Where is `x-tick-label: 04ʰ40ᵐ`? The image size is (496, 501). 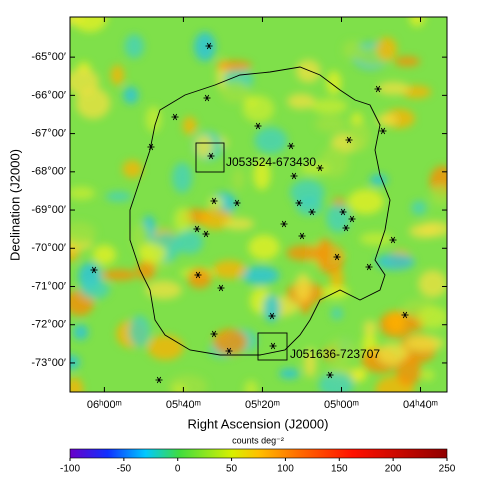
x-tick-label: 04ʰ40ᵐ is located at coordinates (420, 405).